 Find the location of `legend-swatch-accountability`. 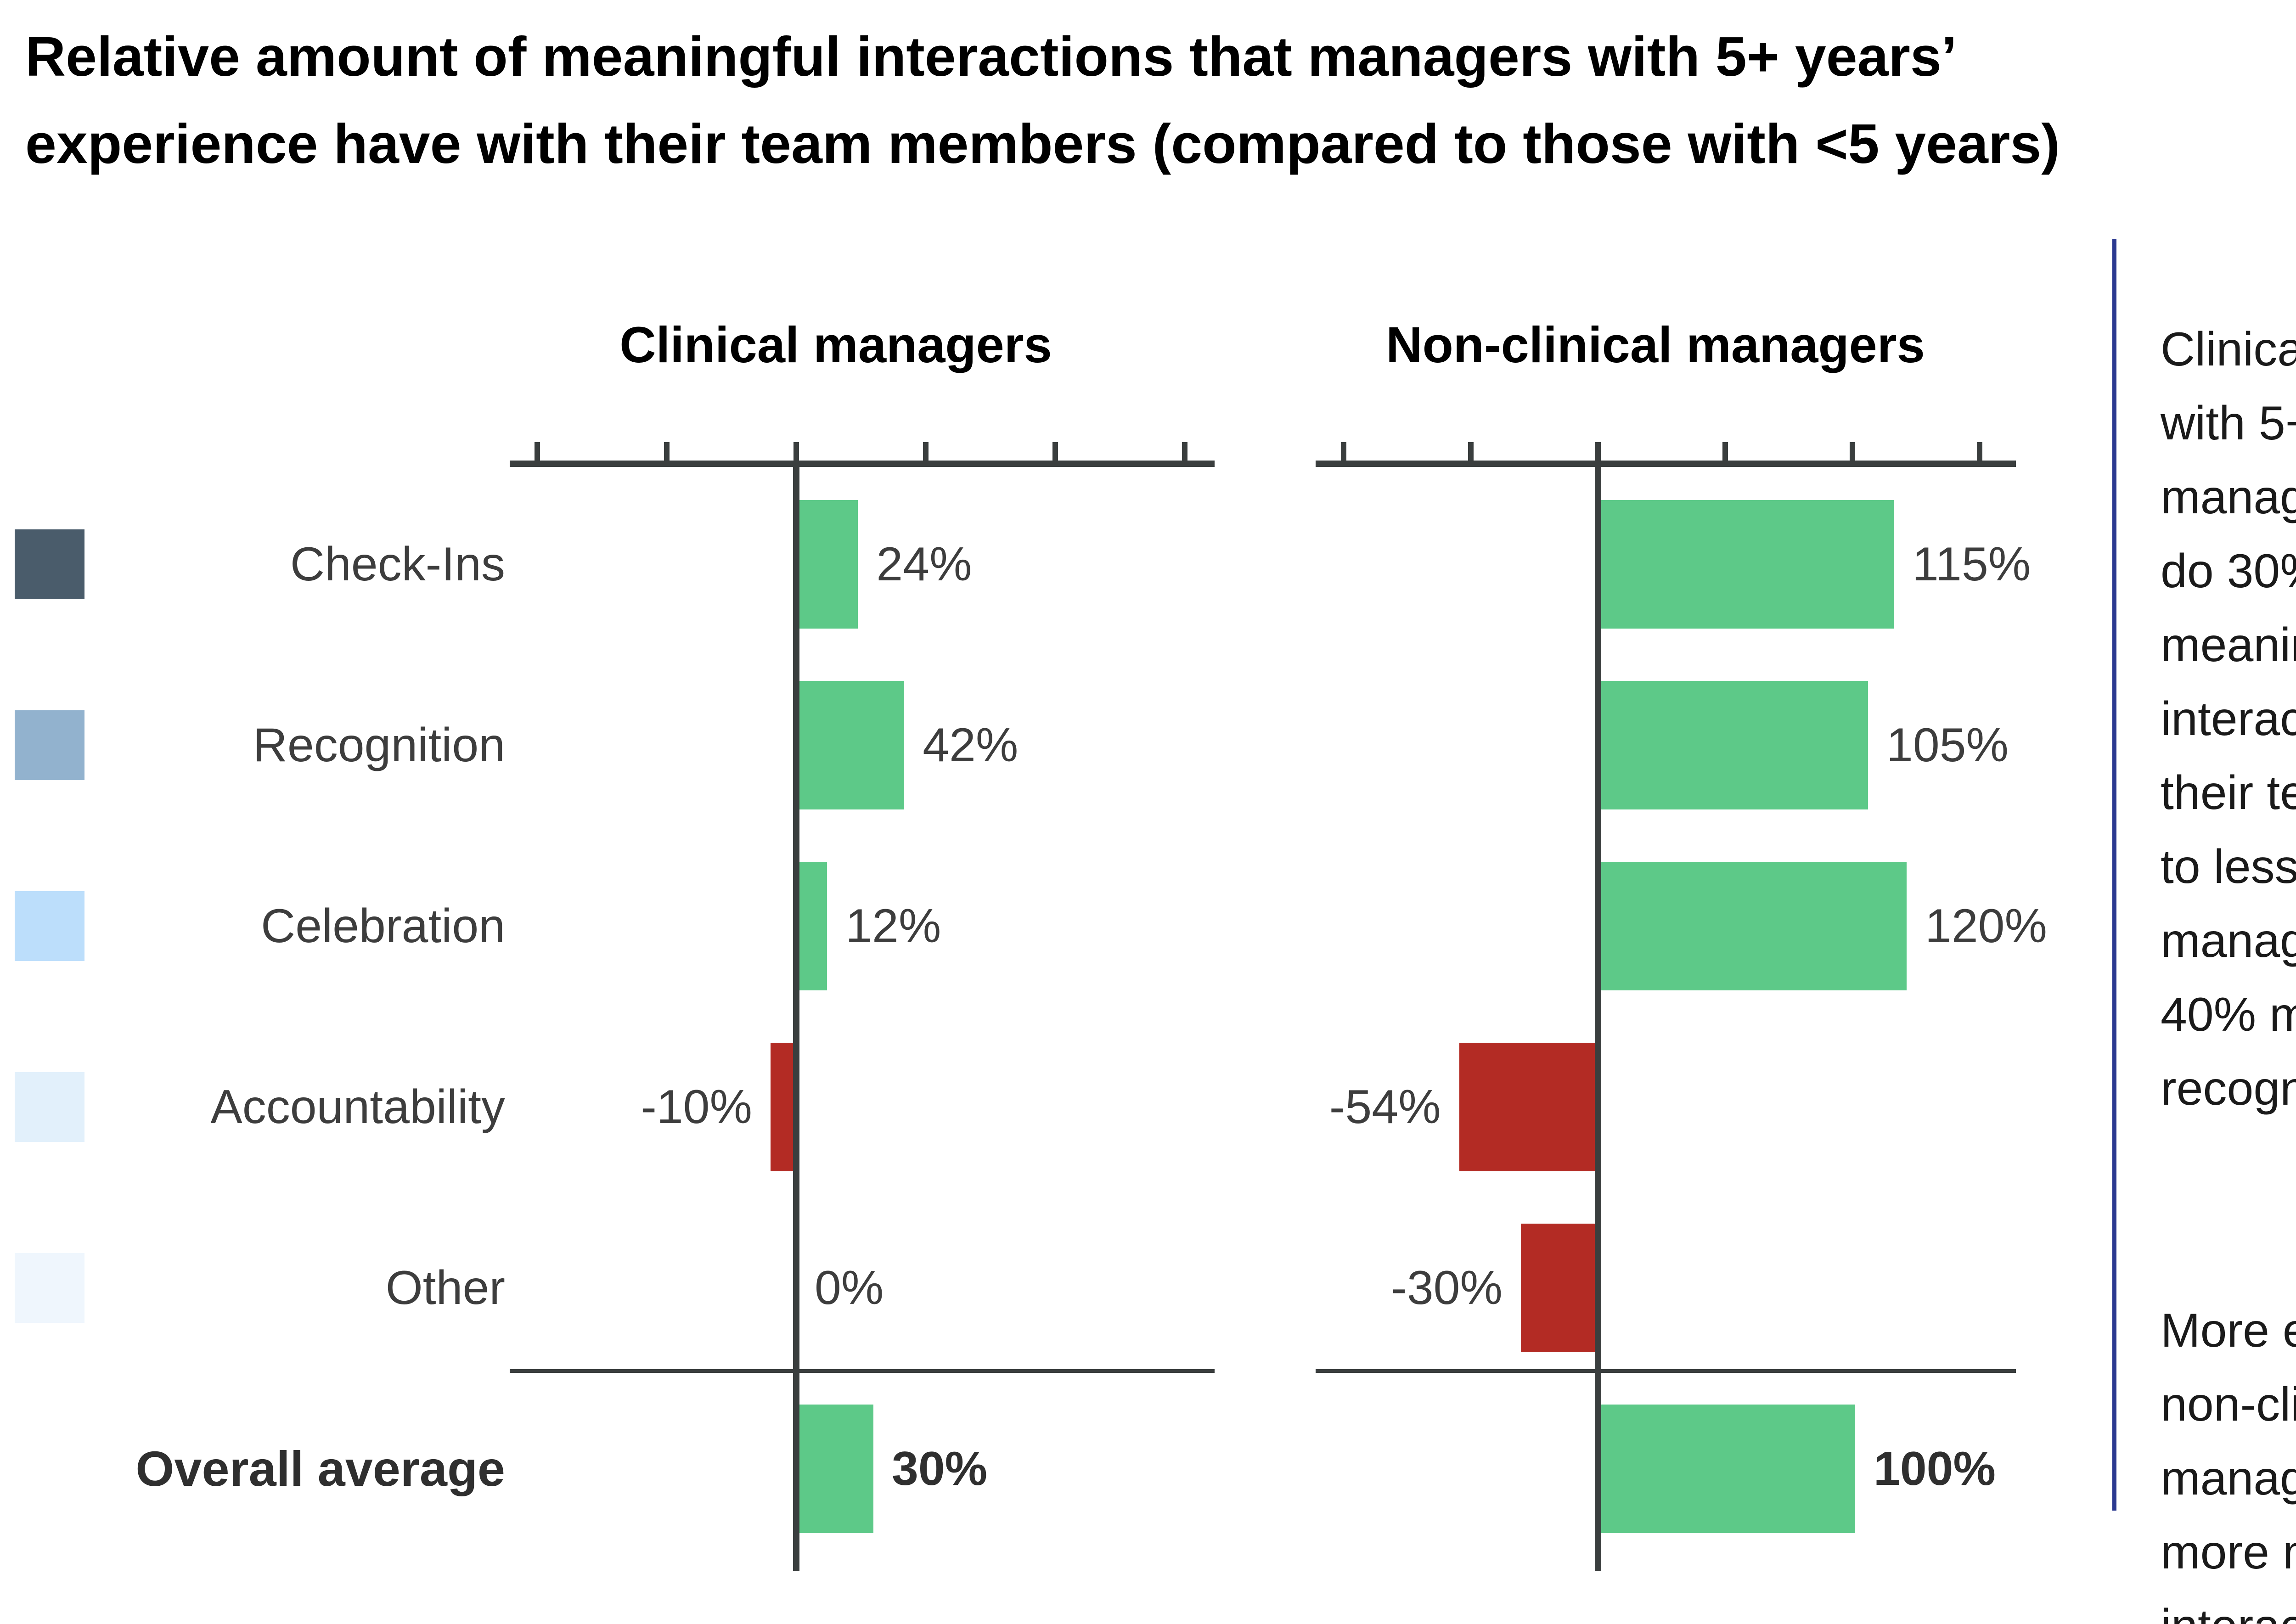

legend-swatch-accountability is located at coordinates (49, 1107).